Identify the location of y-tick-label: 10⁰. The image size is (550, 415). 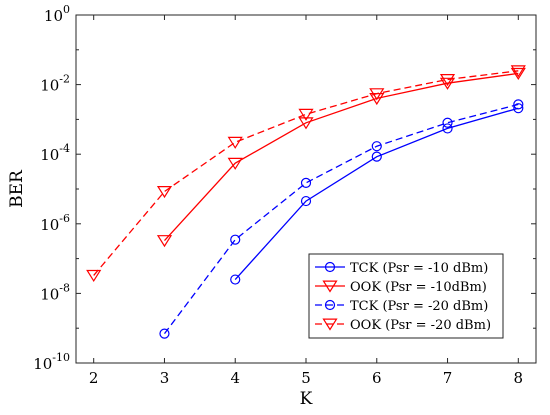
(57, 14).